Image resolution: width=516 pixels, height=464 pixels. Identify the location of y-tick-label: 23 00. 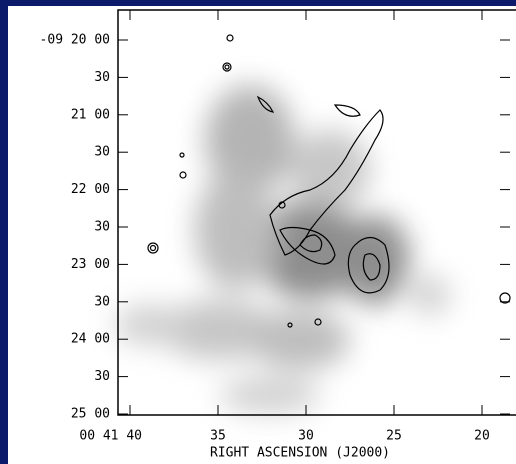
(90, 264).